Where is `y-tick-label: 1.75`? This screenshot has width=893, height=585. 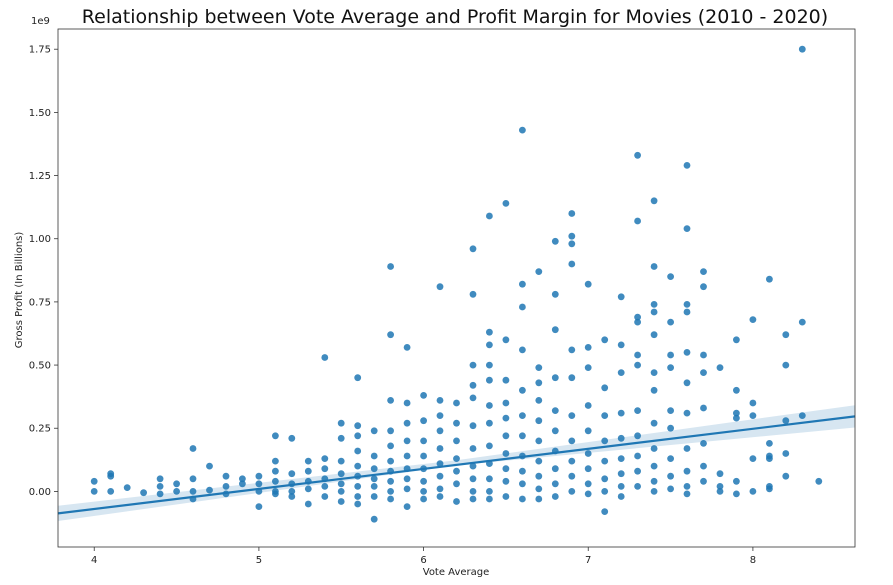 y-tick-label: 1.75 is located at coordinates (40, 50).